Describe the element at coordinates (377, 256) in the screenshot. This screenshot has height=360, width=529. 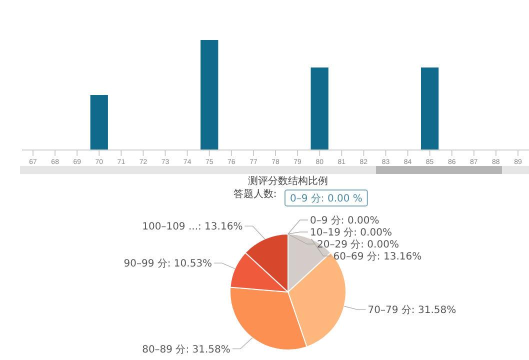
I see `slice-label: 60–69 分: 13.16%` at that location.